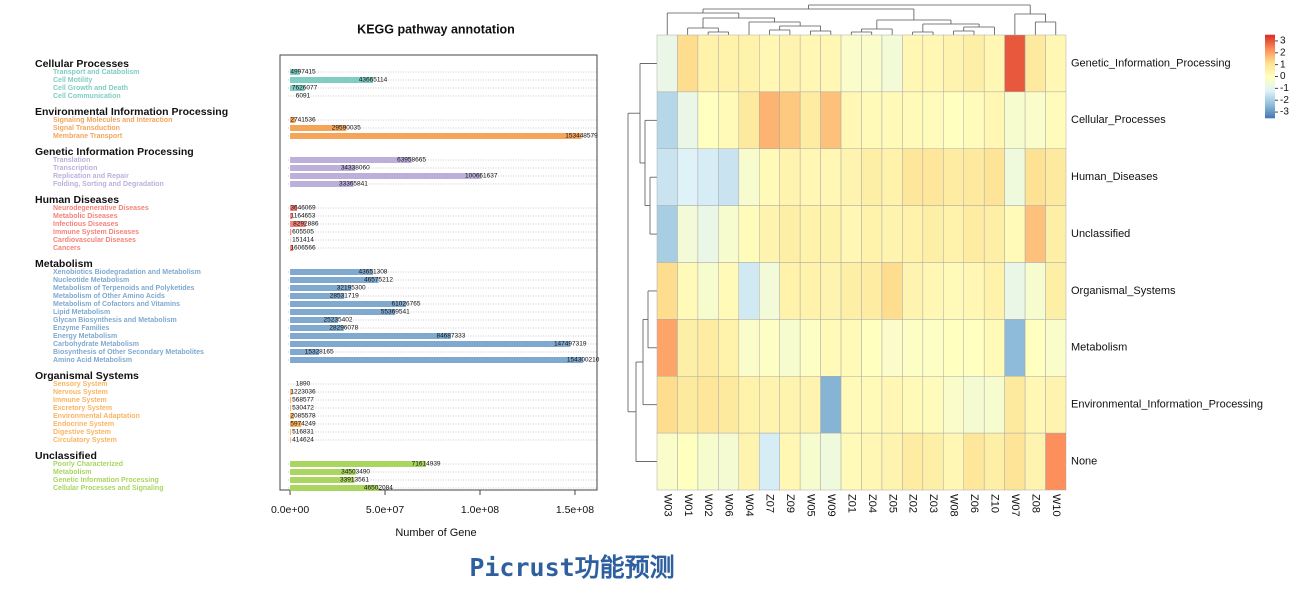  Describe the element at coordinates (749, 505) in the screenshot. I see `column-label: W04` at that location.